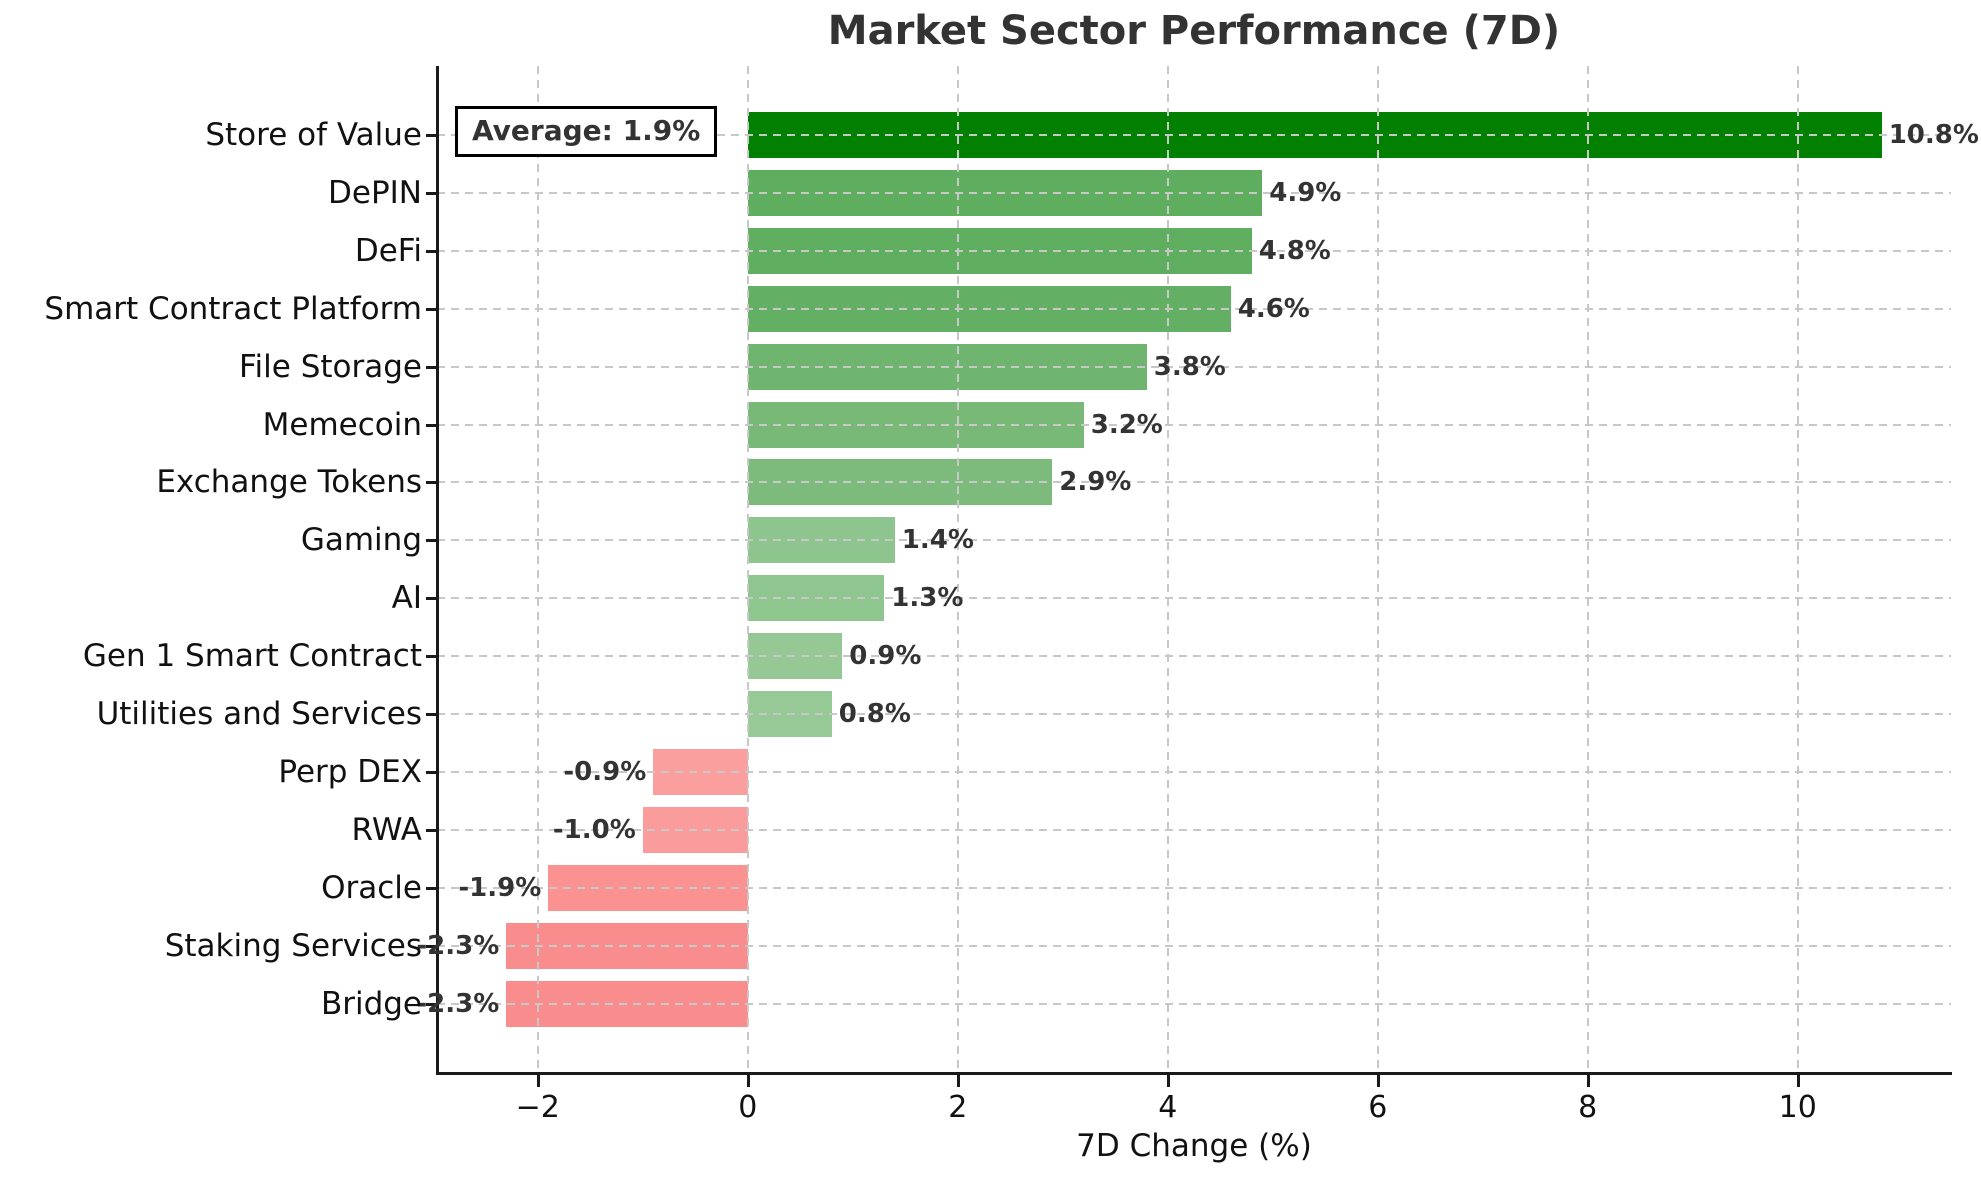 This screenshot has width=1981, height=1180. What do you see at coordinates (313, 135) in the screenshot?
I see `category-label-store-of-value: Store of Value` at bounding box center [313, 135].